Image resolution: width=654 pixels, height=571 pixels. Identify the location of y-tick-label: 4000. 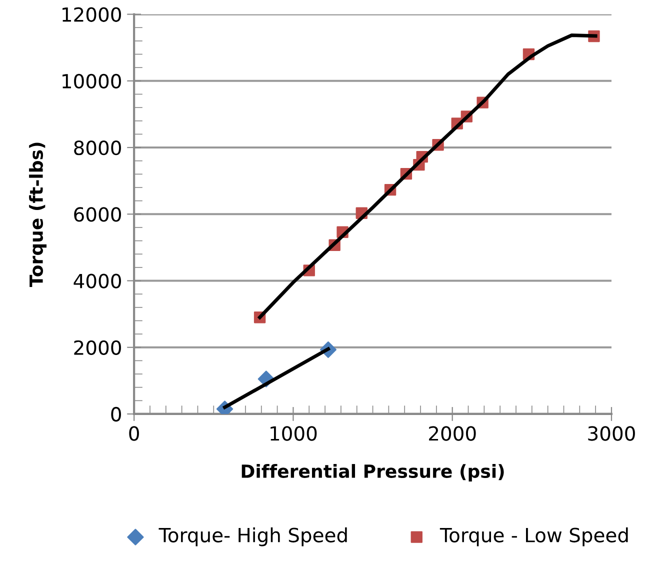
(97, 281).